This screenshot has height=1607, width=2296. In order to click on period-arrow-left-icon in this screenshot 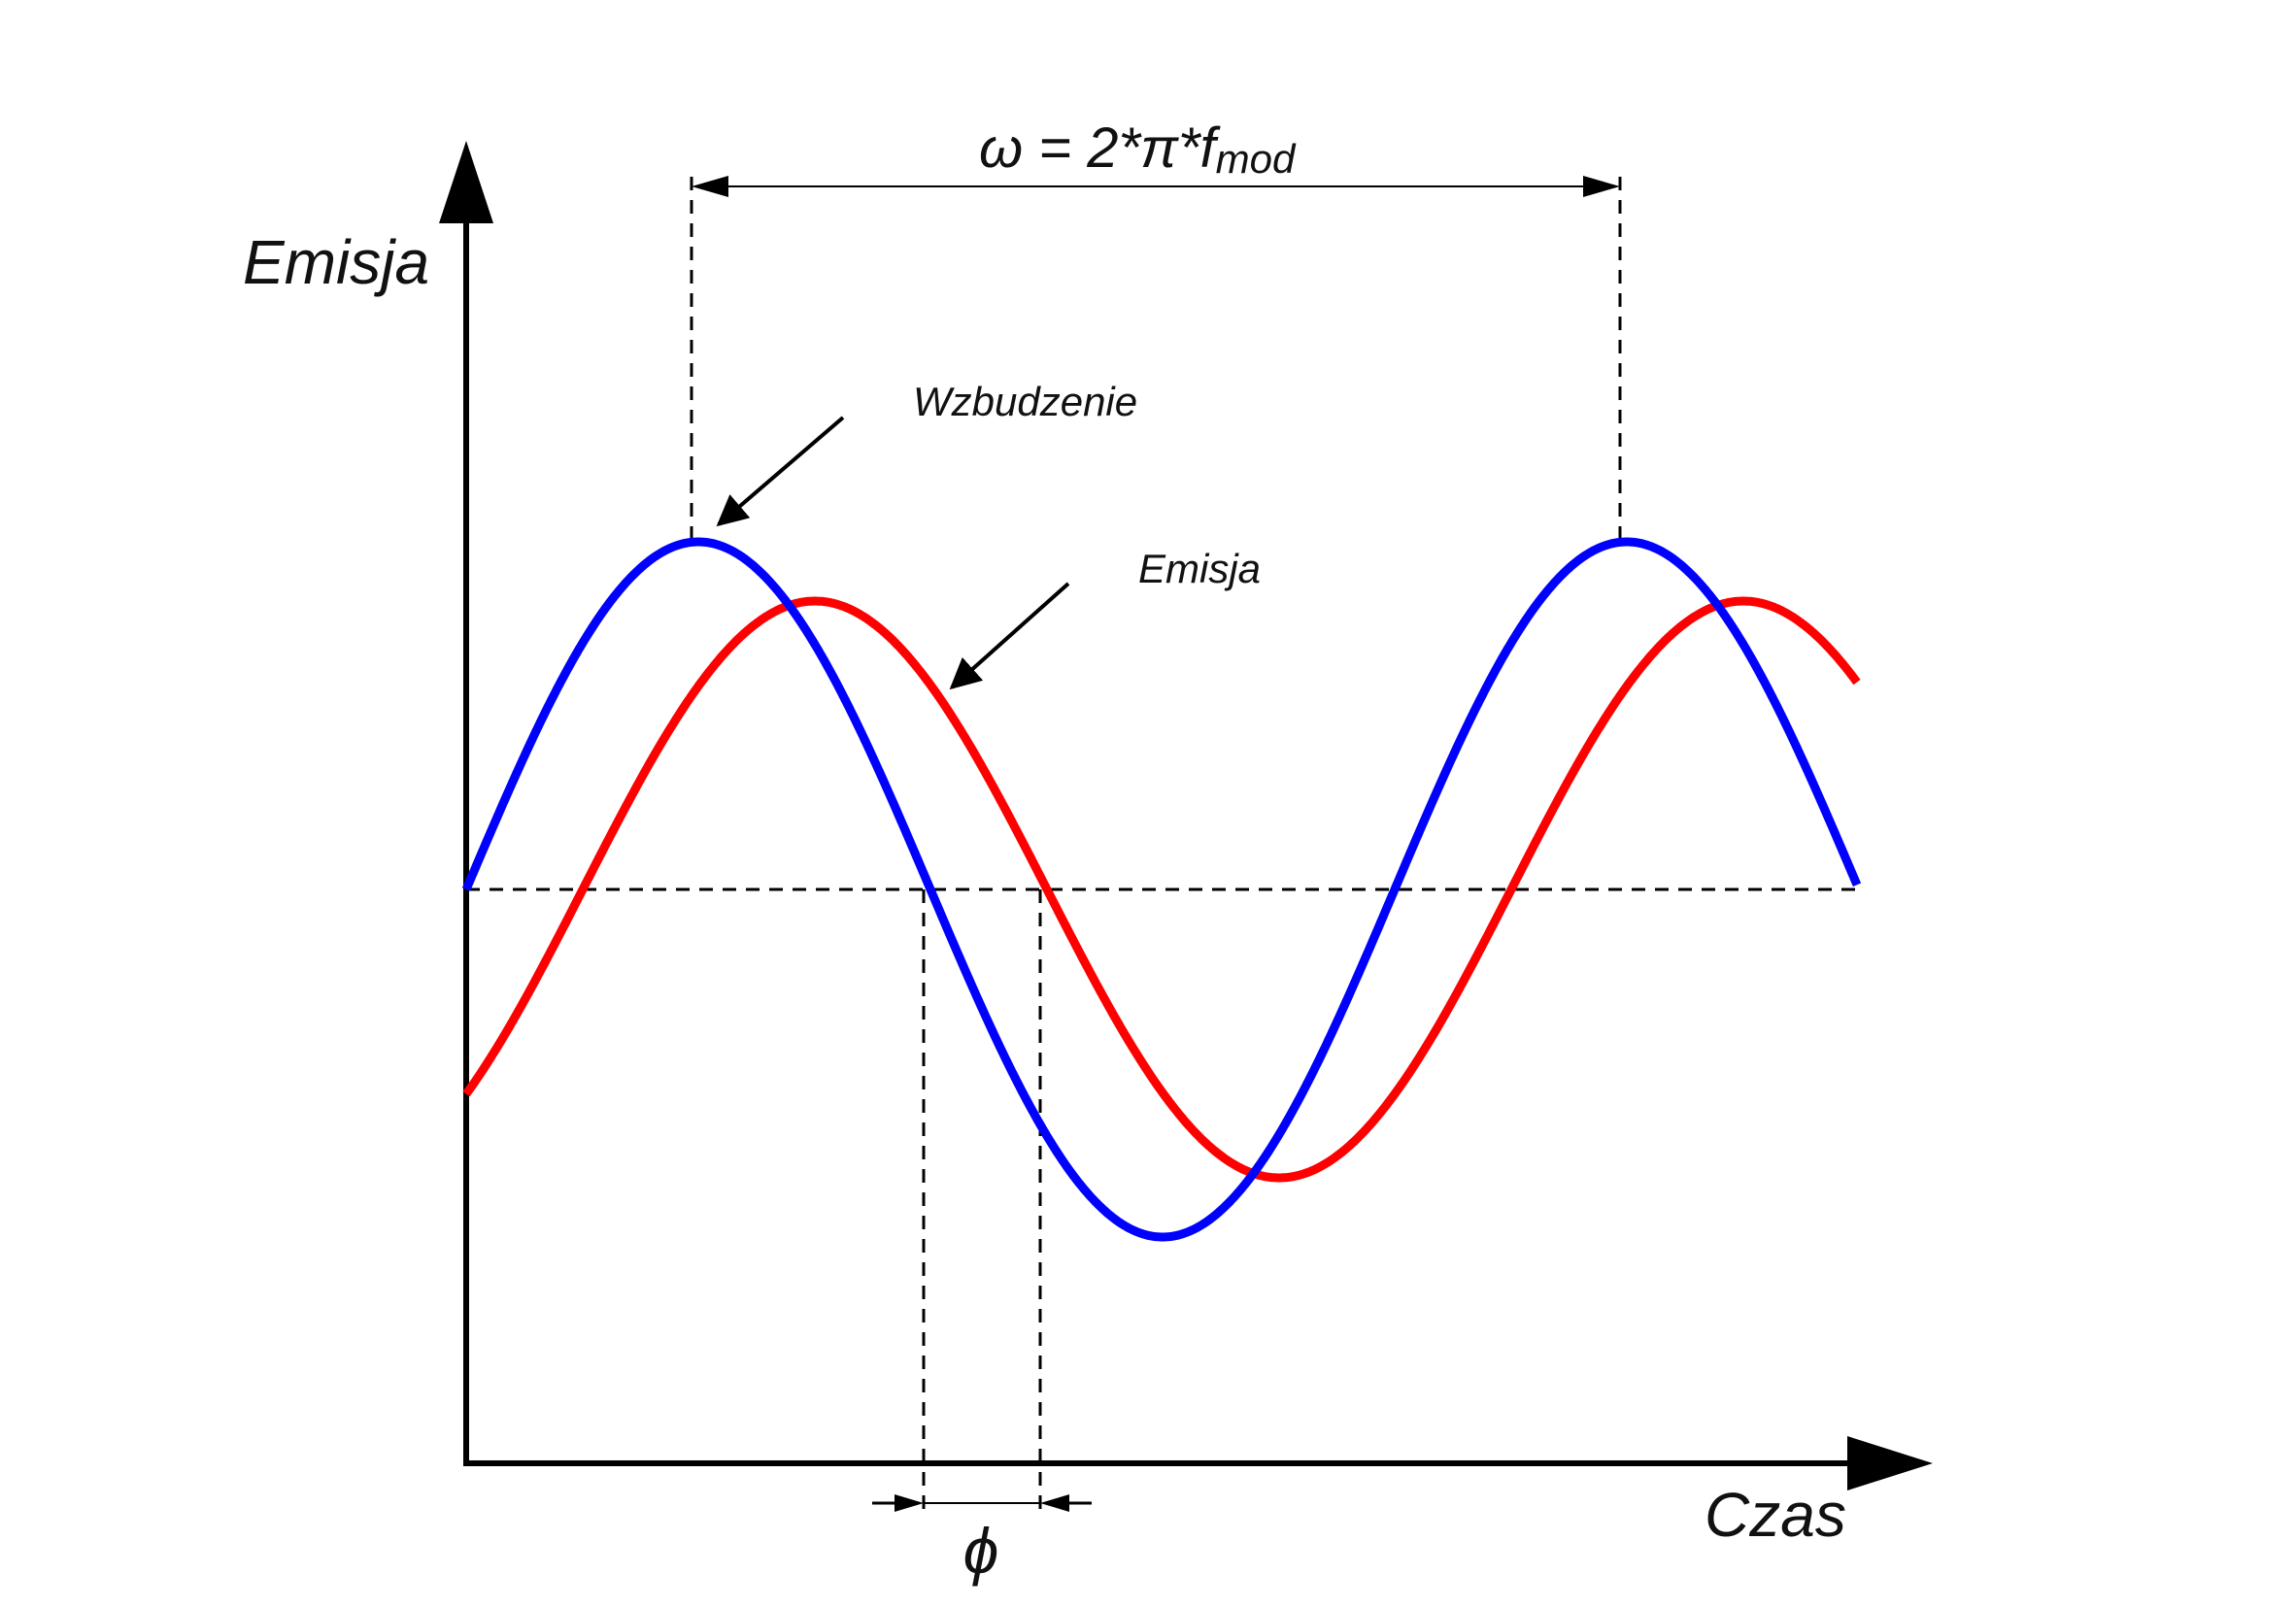, I will do `click(710, 186)`.